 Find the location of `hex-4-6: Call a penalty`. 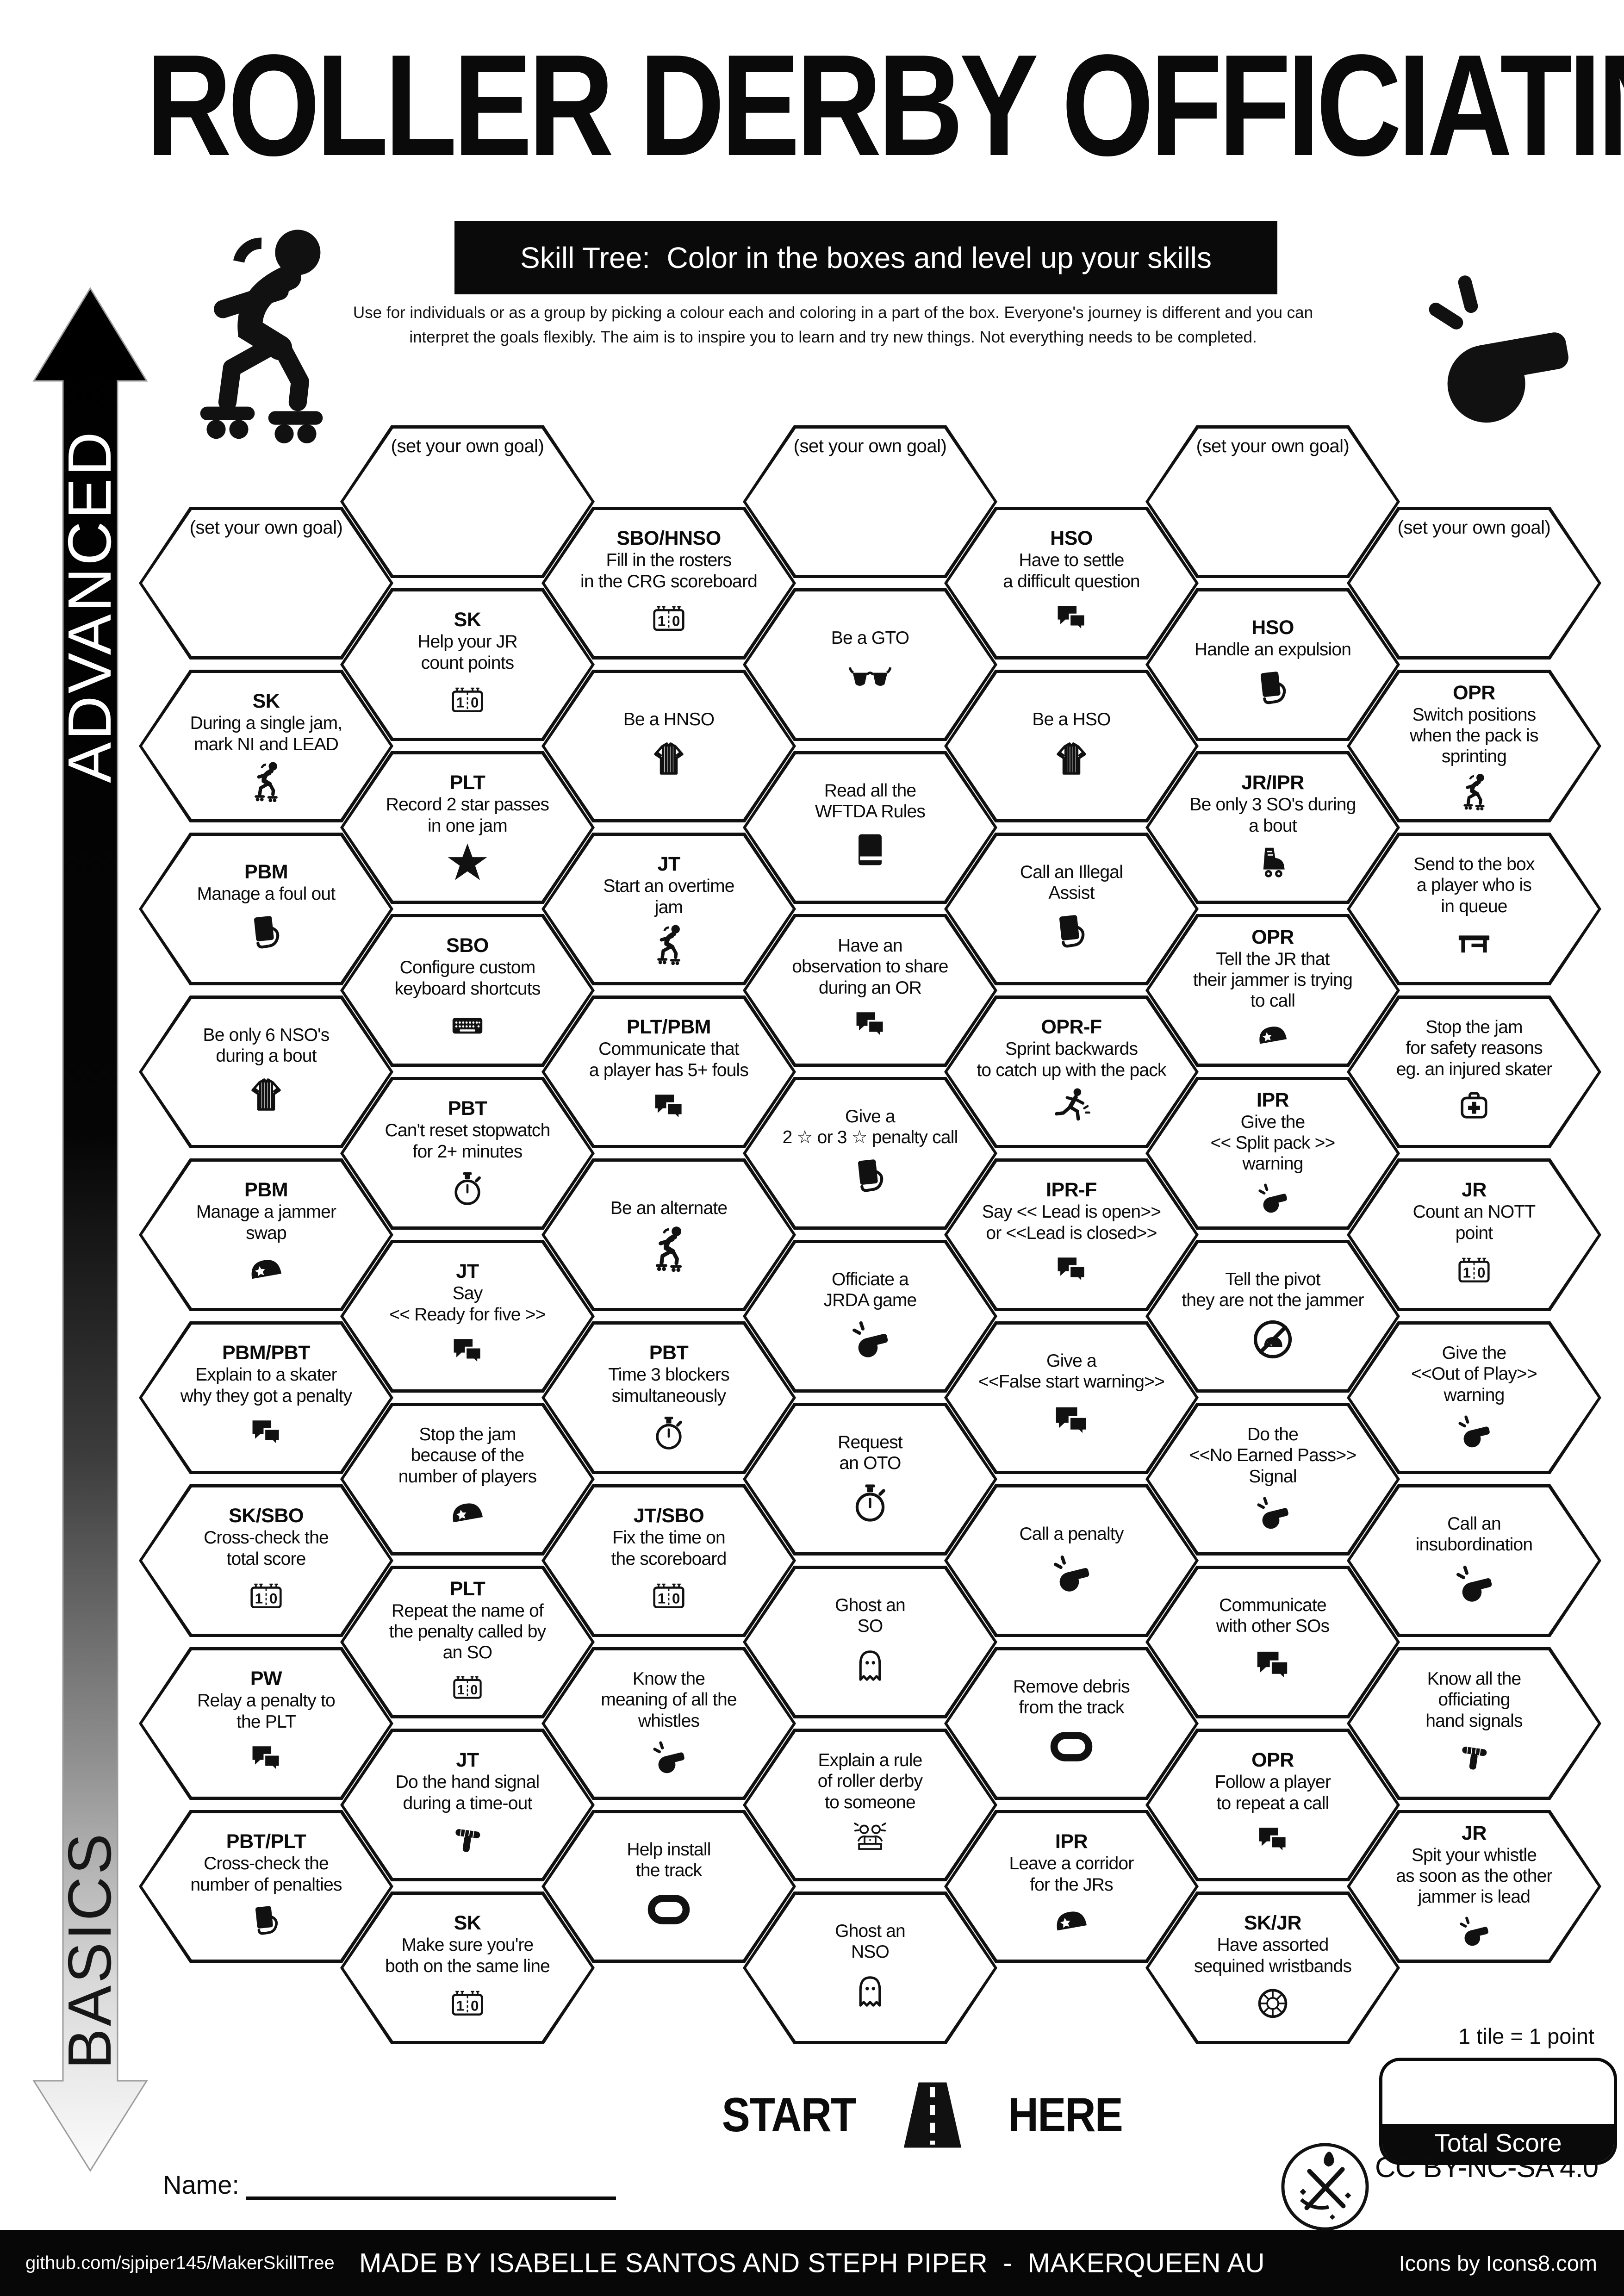

hex-4-6: Call a penalty is located at coordinates (1071, 1560).